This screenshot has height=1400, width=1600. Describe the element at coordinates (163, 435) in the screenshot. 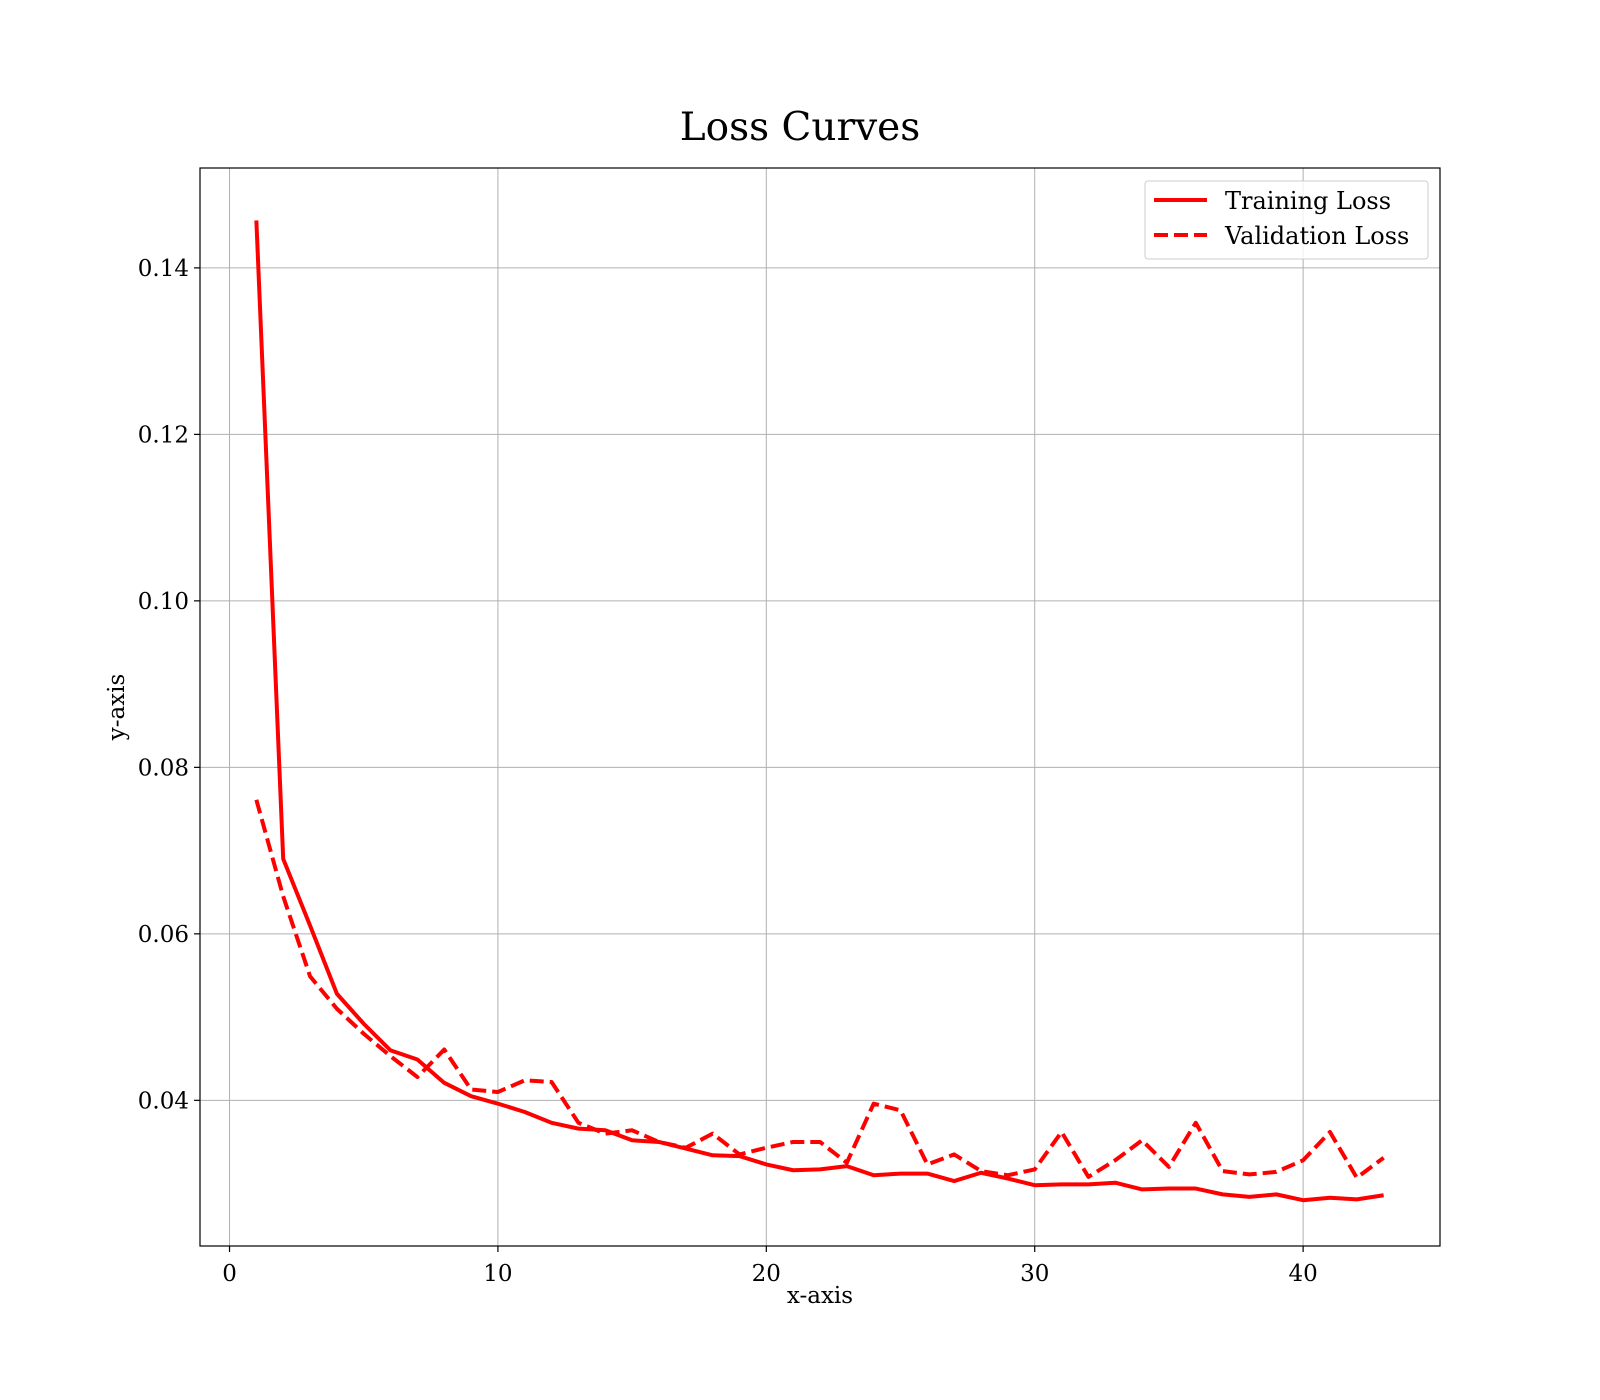

I see `y-tick-label: 0.12` at that location.